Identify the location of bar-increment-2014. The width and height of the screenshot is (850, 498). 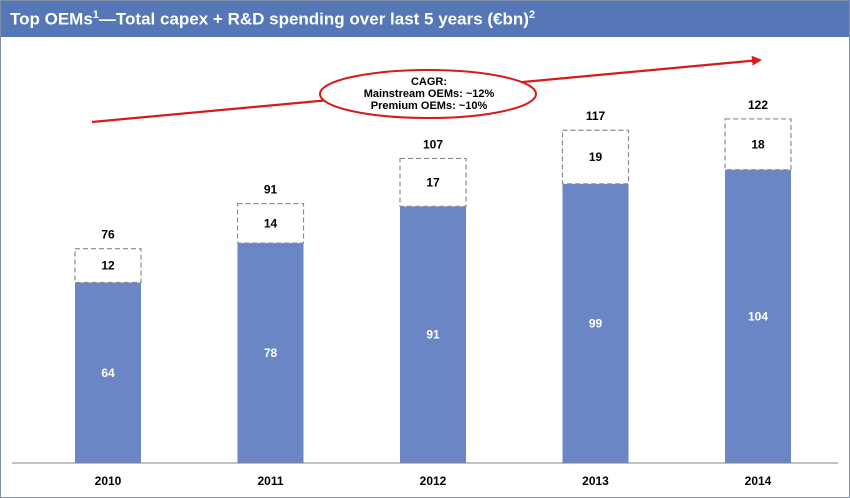
(758, 144).